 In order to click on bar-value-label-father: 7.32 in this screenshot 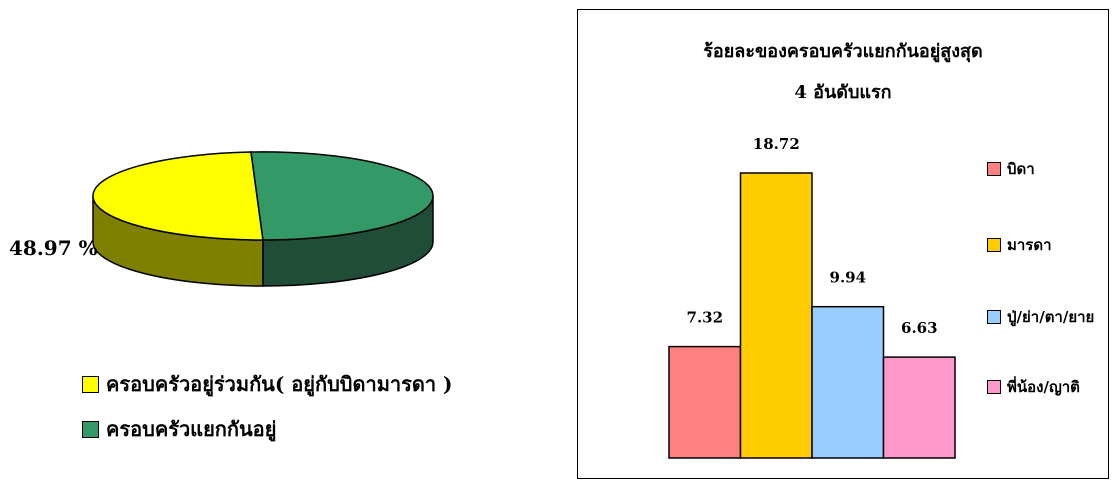, I will do `click(705, 318)`.